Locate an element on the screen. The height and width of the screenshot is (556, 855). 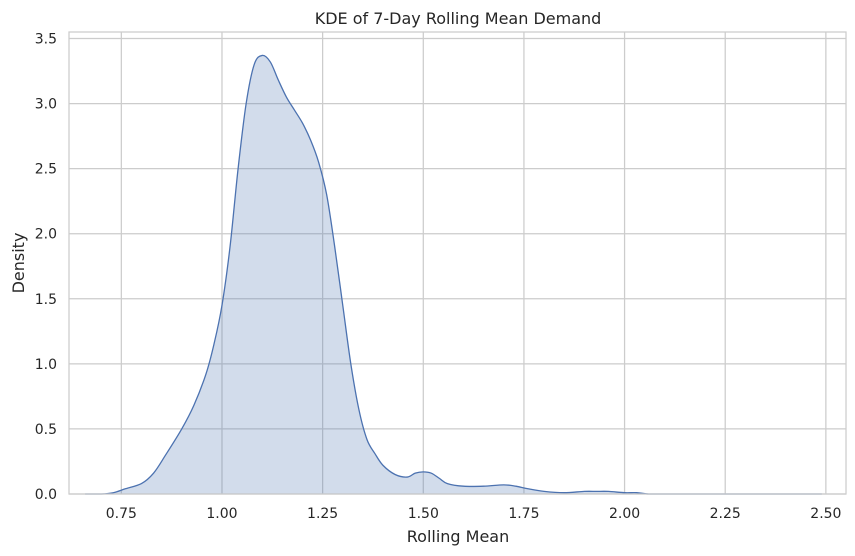
x-tick-label: 2.25 is located at coordinates (725, 514).